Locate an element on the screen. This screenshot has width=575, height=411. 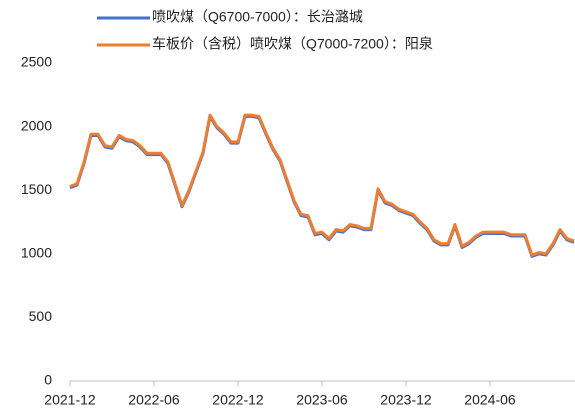
x-tick-label: 2023-12 is located at coordinates (406, 400).